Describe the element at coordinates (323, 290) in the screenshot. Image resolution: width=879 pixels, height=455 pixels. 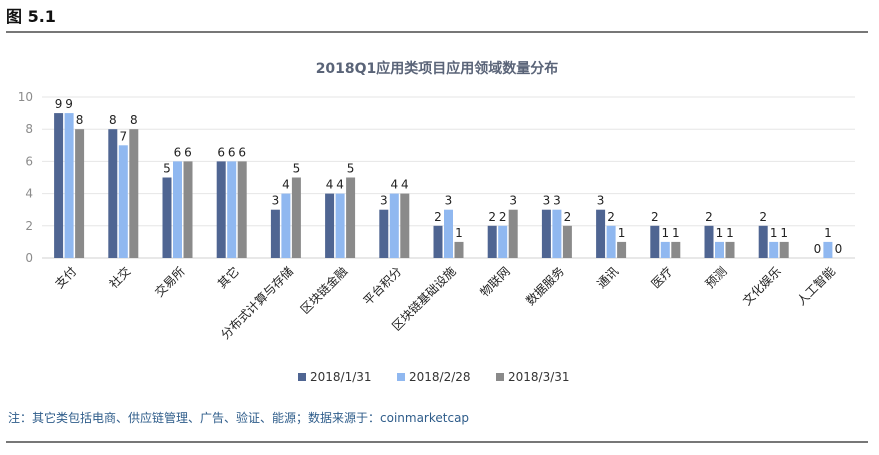
I see `category-label: 区块链金融` at that location.